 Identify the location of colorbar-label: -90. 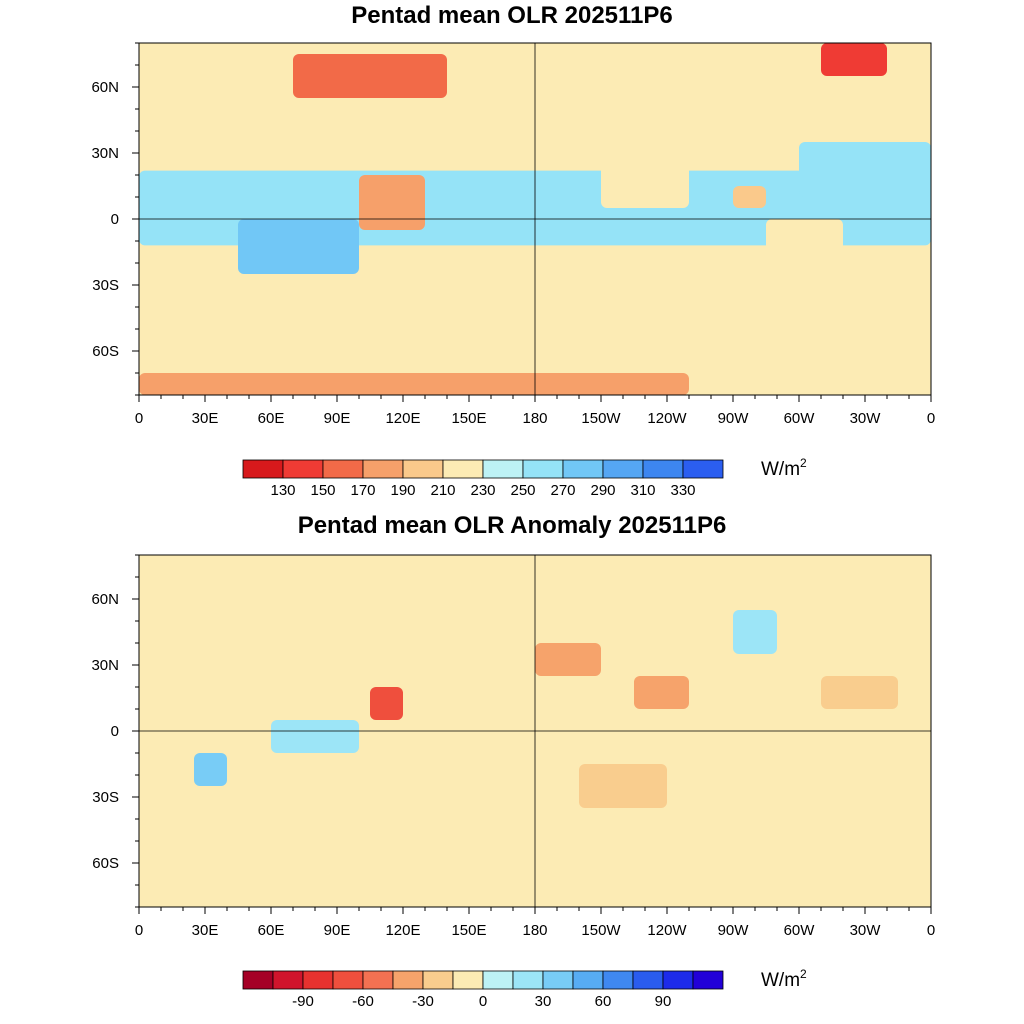
(303, 1001).